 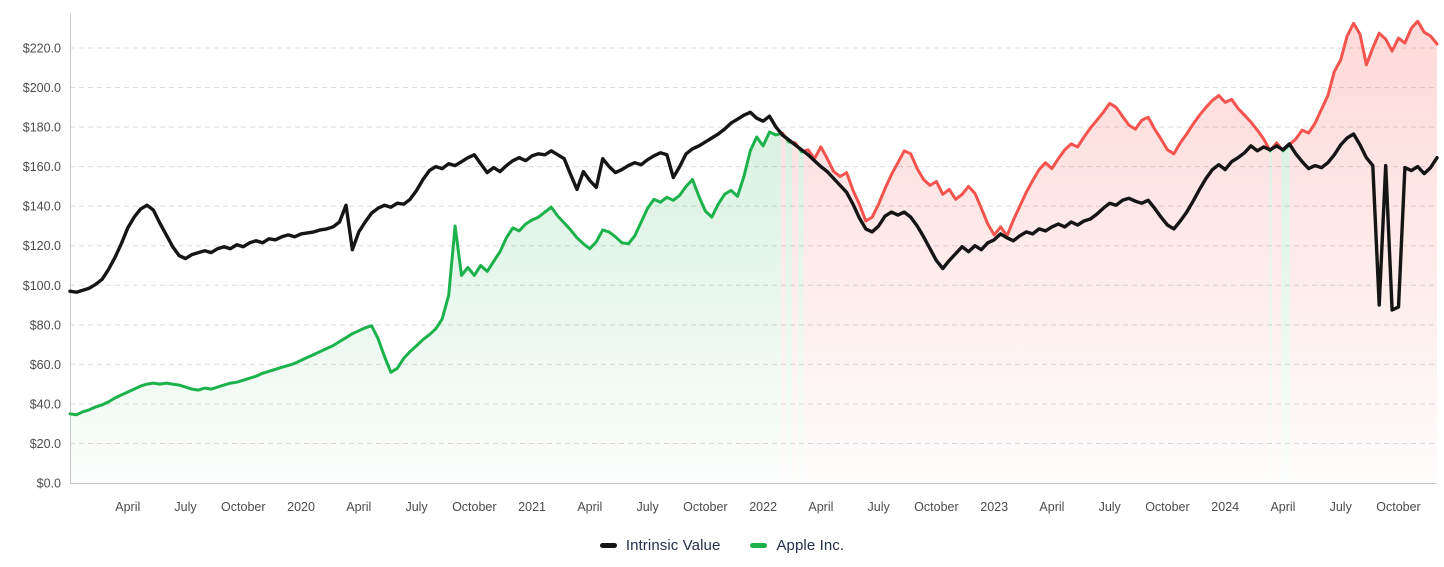 I want to click on legend-label-apple-inc: Apple Inc., so click(x=810, y=545).